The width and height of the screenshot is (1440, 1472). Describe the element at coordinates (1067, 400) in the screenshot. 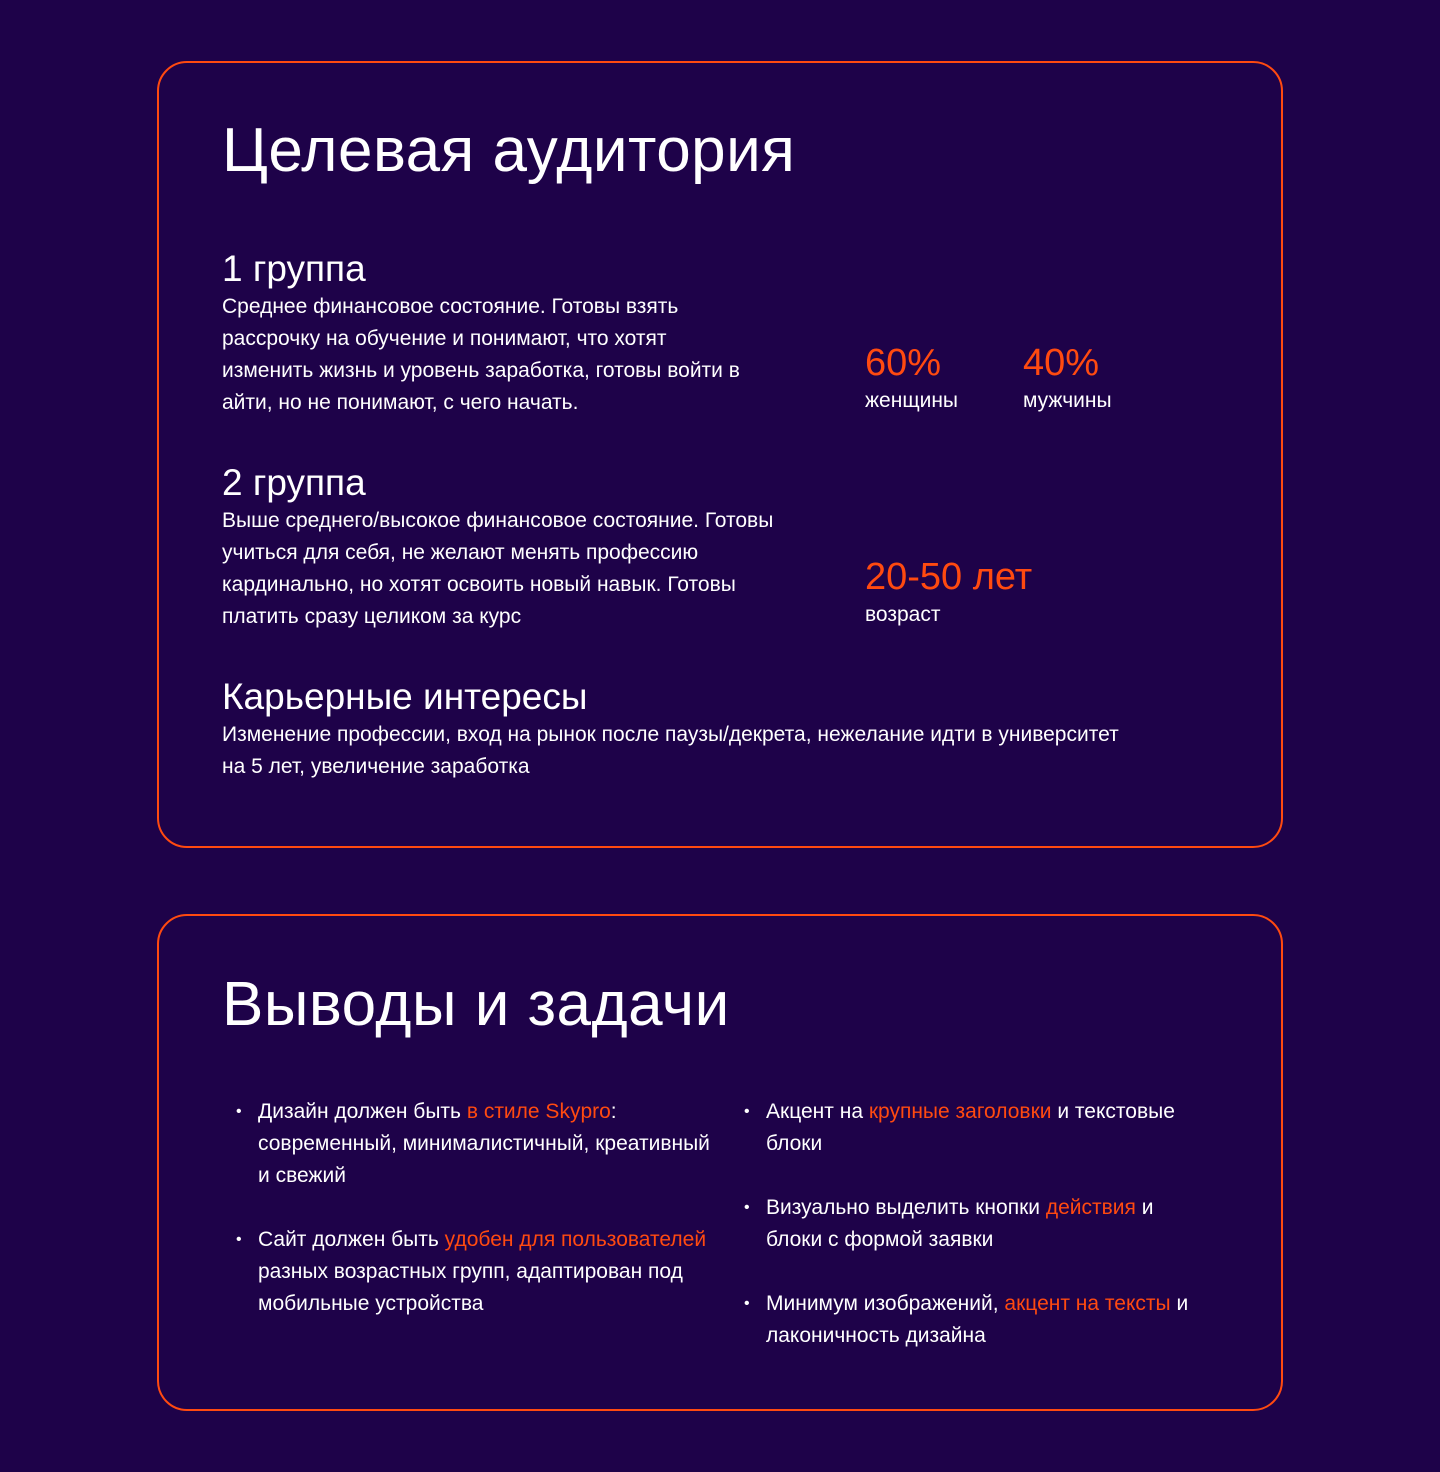

I see `stat-label: мужчины` at that location.